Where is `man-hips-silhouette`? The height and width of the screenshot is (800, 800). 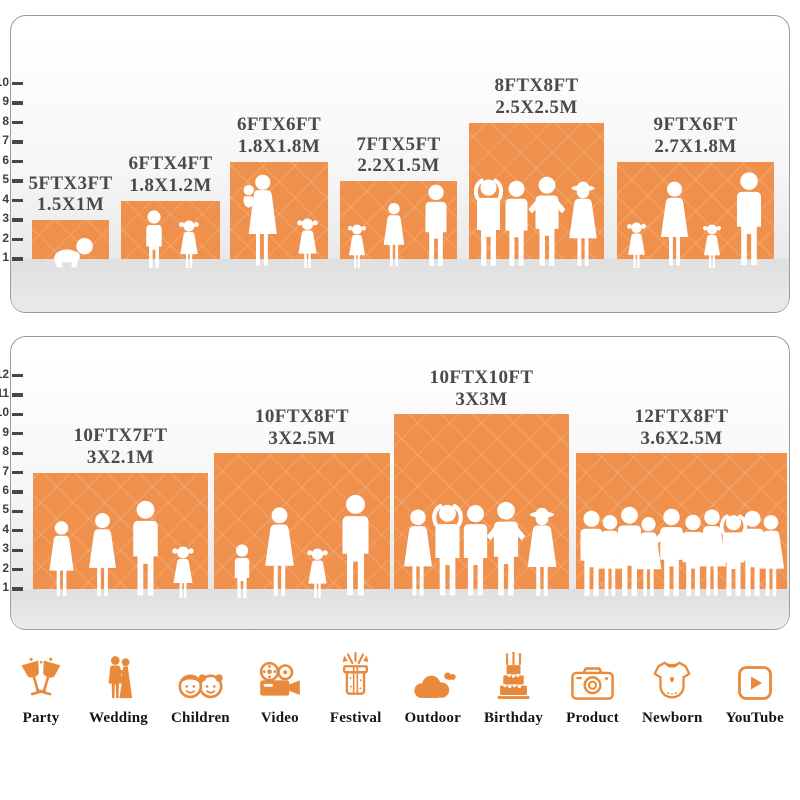 man-hips-silhouette is located at coordinates (546, 221).